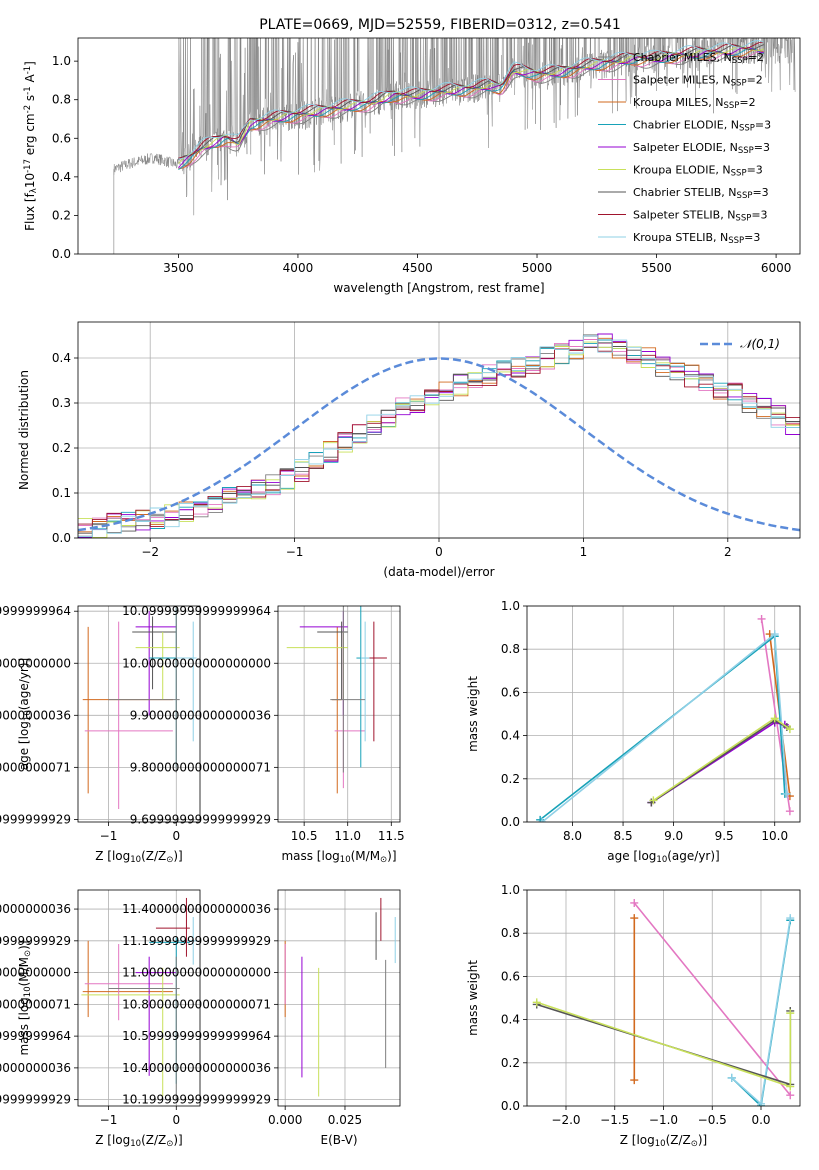 The width and height of the screenshot is (819, 1170). Describe the element at coordinates (338, 1140) in the screenshot. I see `x-axis-label: E(B-V)` at that location.